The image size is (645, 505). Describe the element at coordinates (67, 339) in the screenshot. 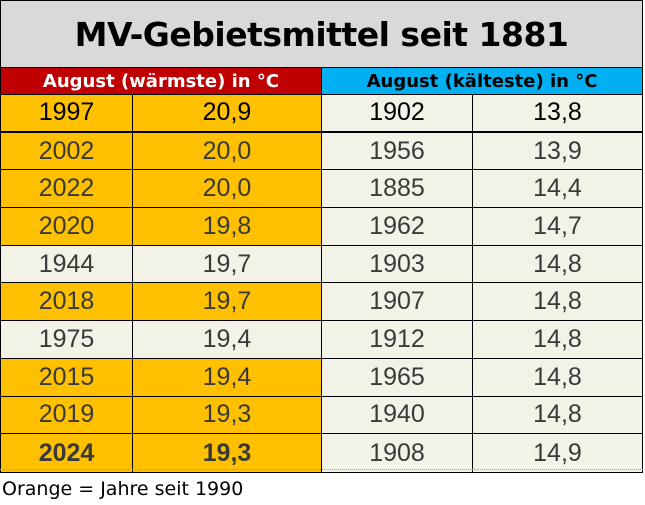

I see `warm-year: 1975` at that location.